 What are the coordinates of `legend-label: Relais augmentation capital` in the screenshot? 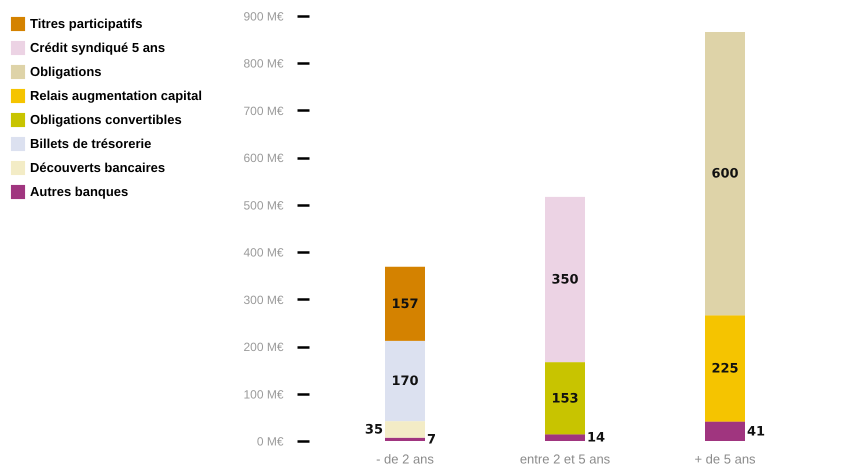 It's located at (116, 95).